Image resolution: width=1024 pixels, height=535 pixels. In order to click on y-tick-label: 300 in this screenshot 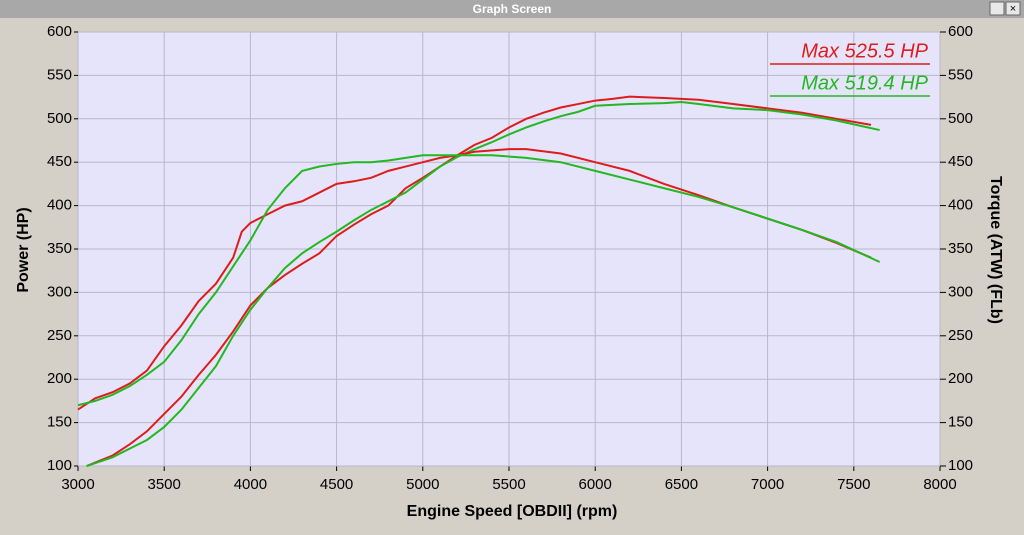, I will do `click(59, 291)`.